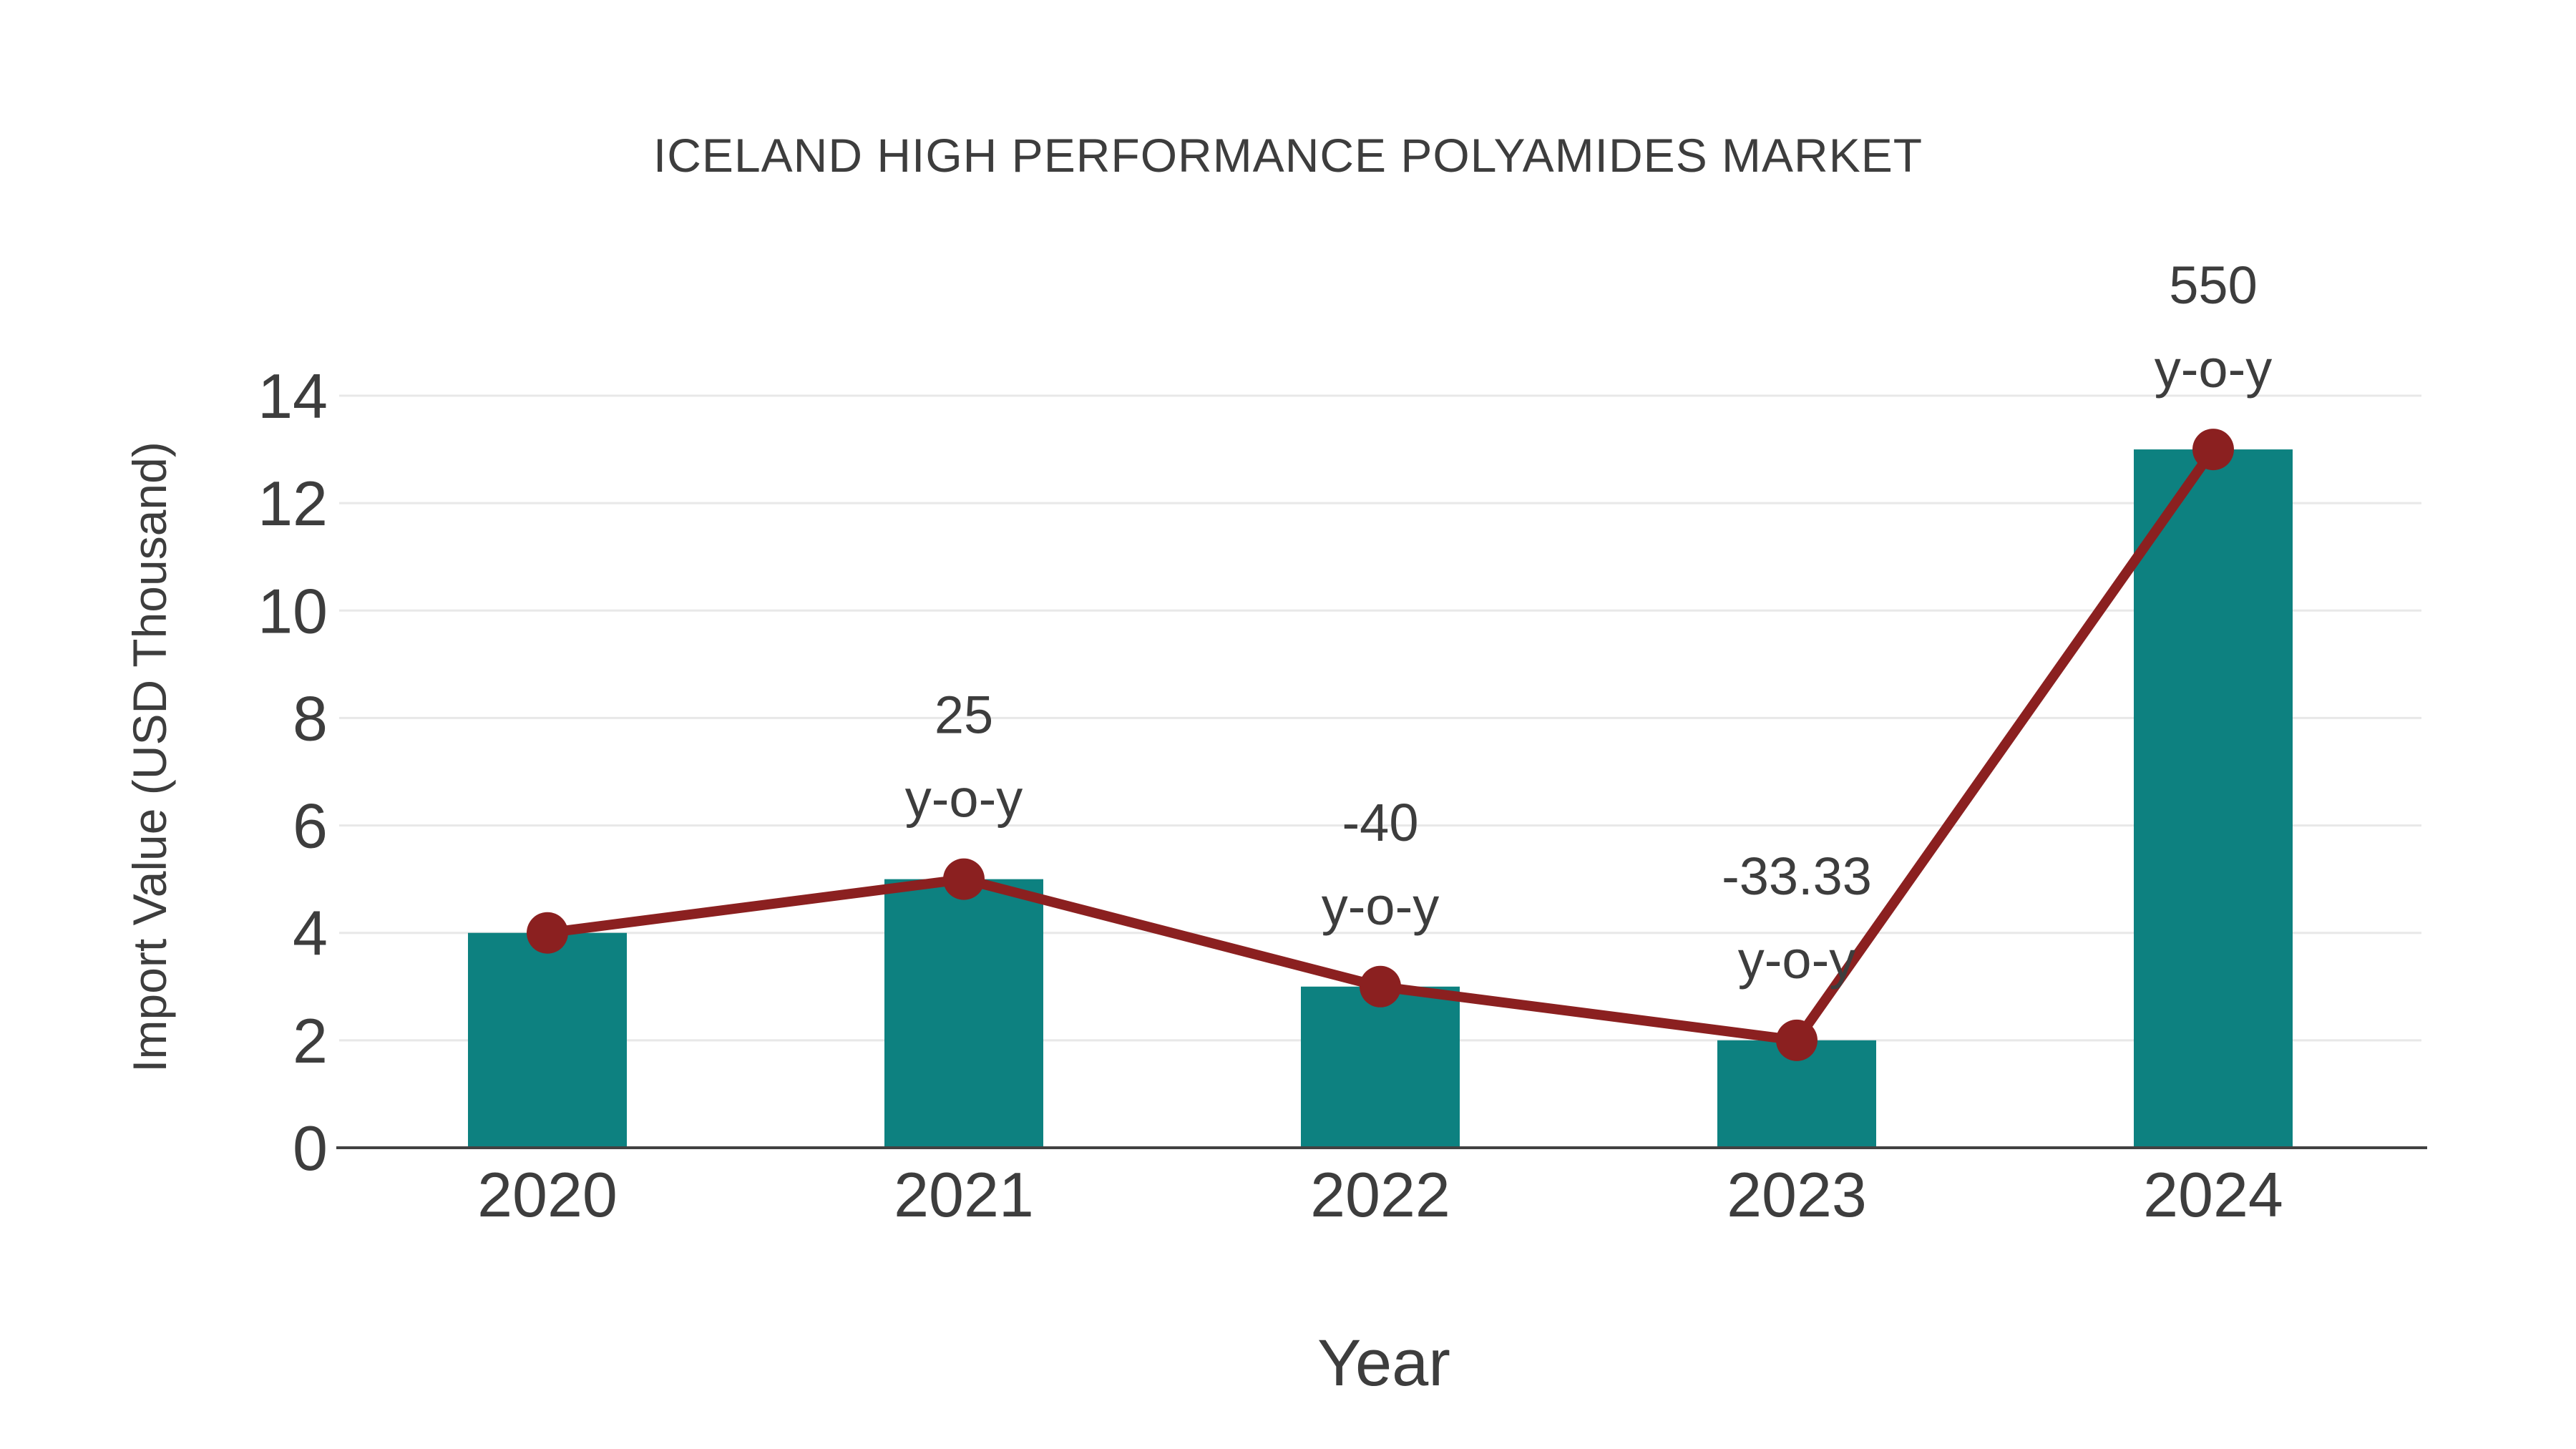  I want to click on y-axis-title: Import Value (USD Thousand), so click(149, 757).